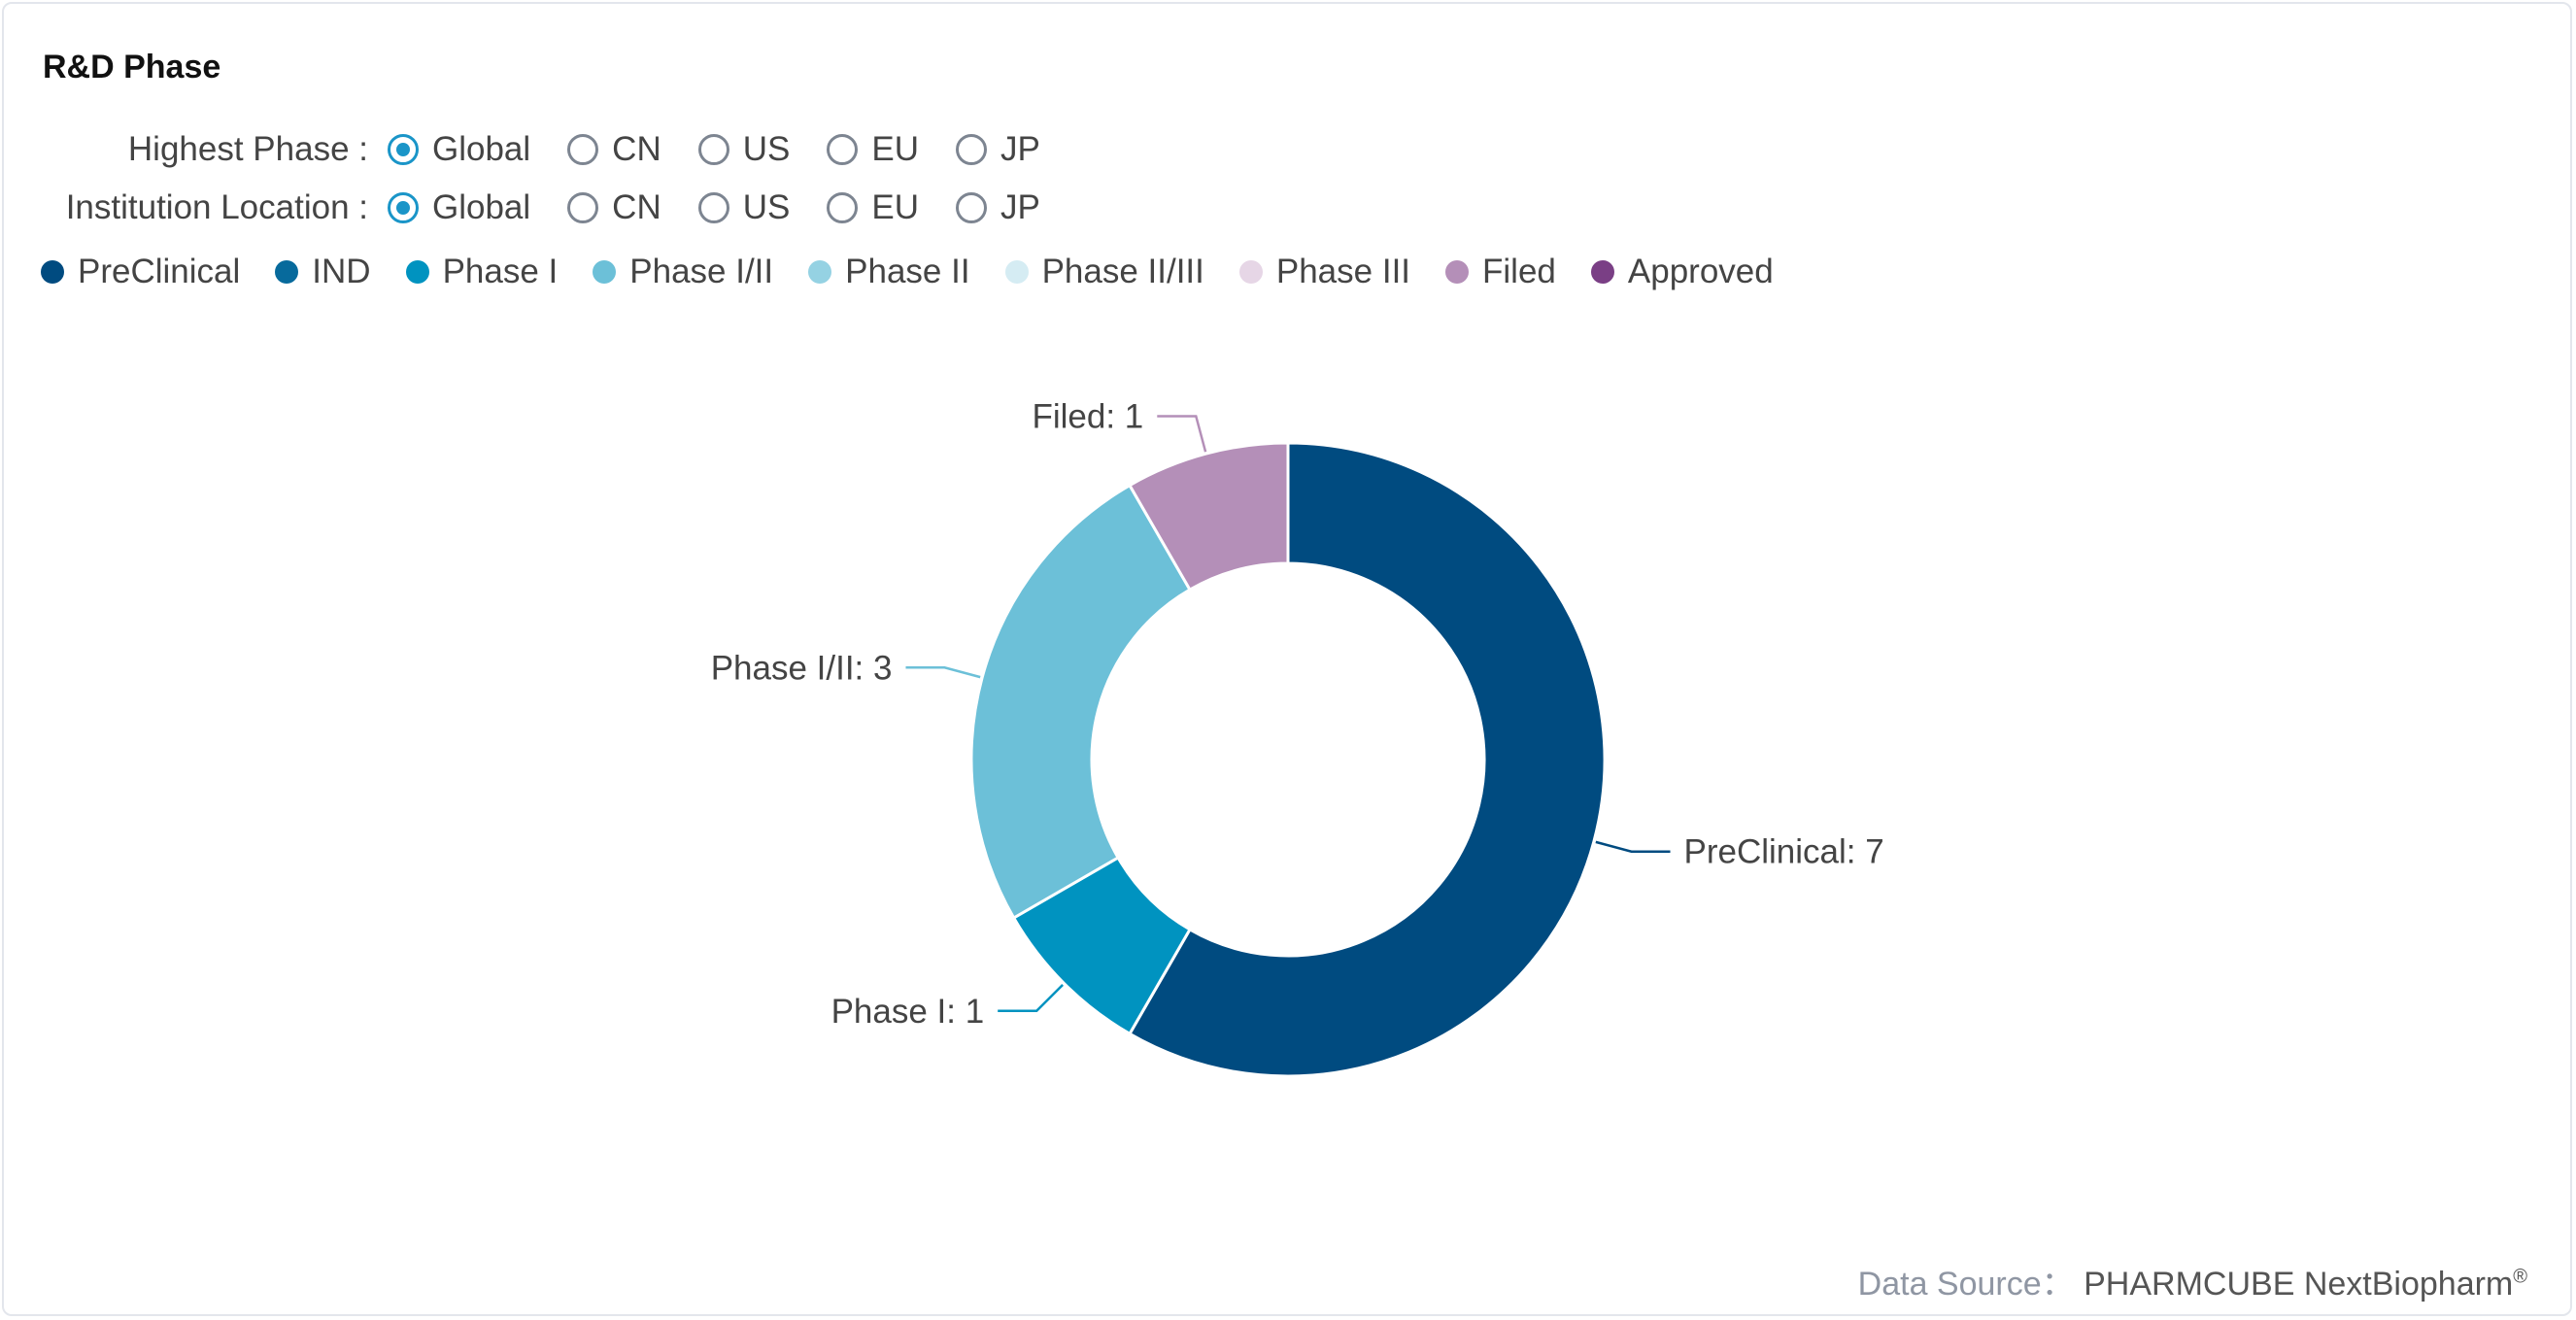 Image resolution: width=2576 pixels, height=1320 pixels. I want to click on filter-label: Highest Phase :, so click(247, 149).